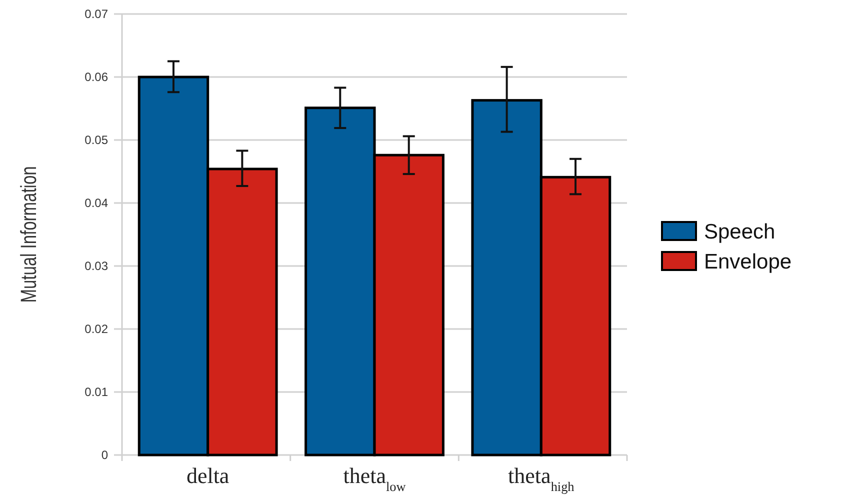  What do you see at coordinates (748, 262) in the screenshot?
I see `legend-label: Envelope` at bounding box center [748, 262].